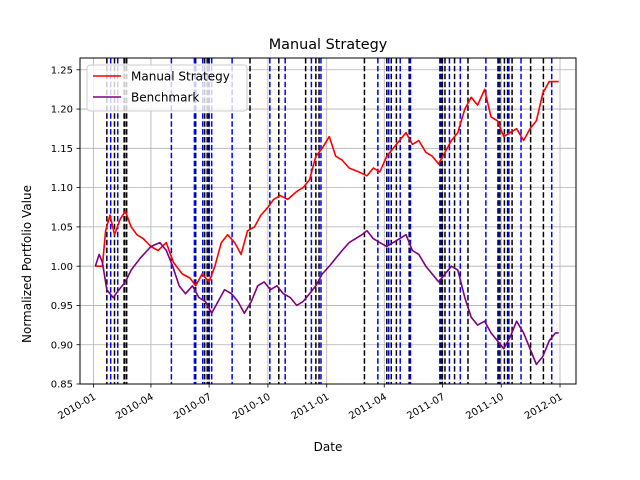 This screenshot has width=640, height=480. What do you see at coordinates (328, 45) in the screenshot?
I see `chart-title: Manual Strategy` at bounding box center [328, 45].